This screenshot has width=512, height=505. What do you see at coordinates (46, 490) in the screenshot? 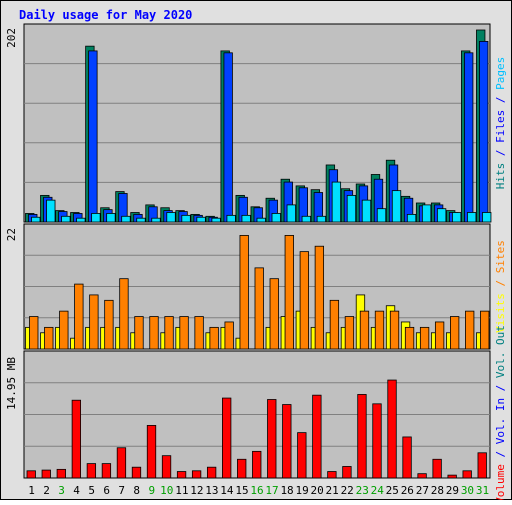
I see `x-tick-label-2: 2` at bounding box center [46, 490].